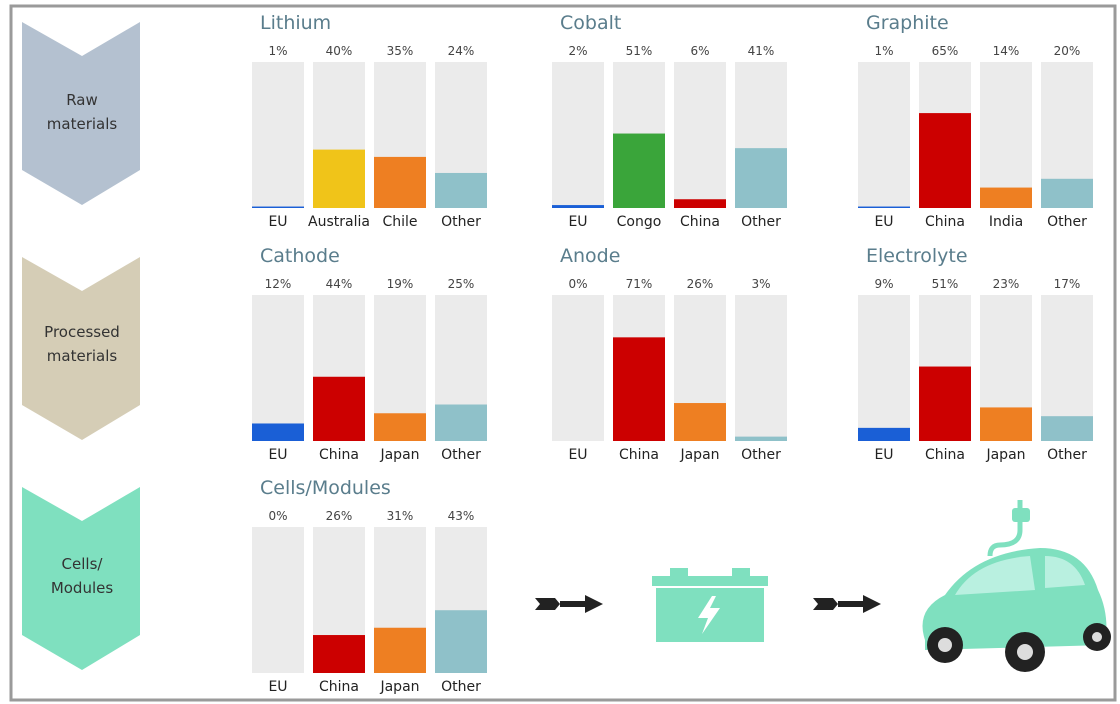 The image size is (1120, 704). I want to click on chart-title: Cobalt, so click(590, 23).